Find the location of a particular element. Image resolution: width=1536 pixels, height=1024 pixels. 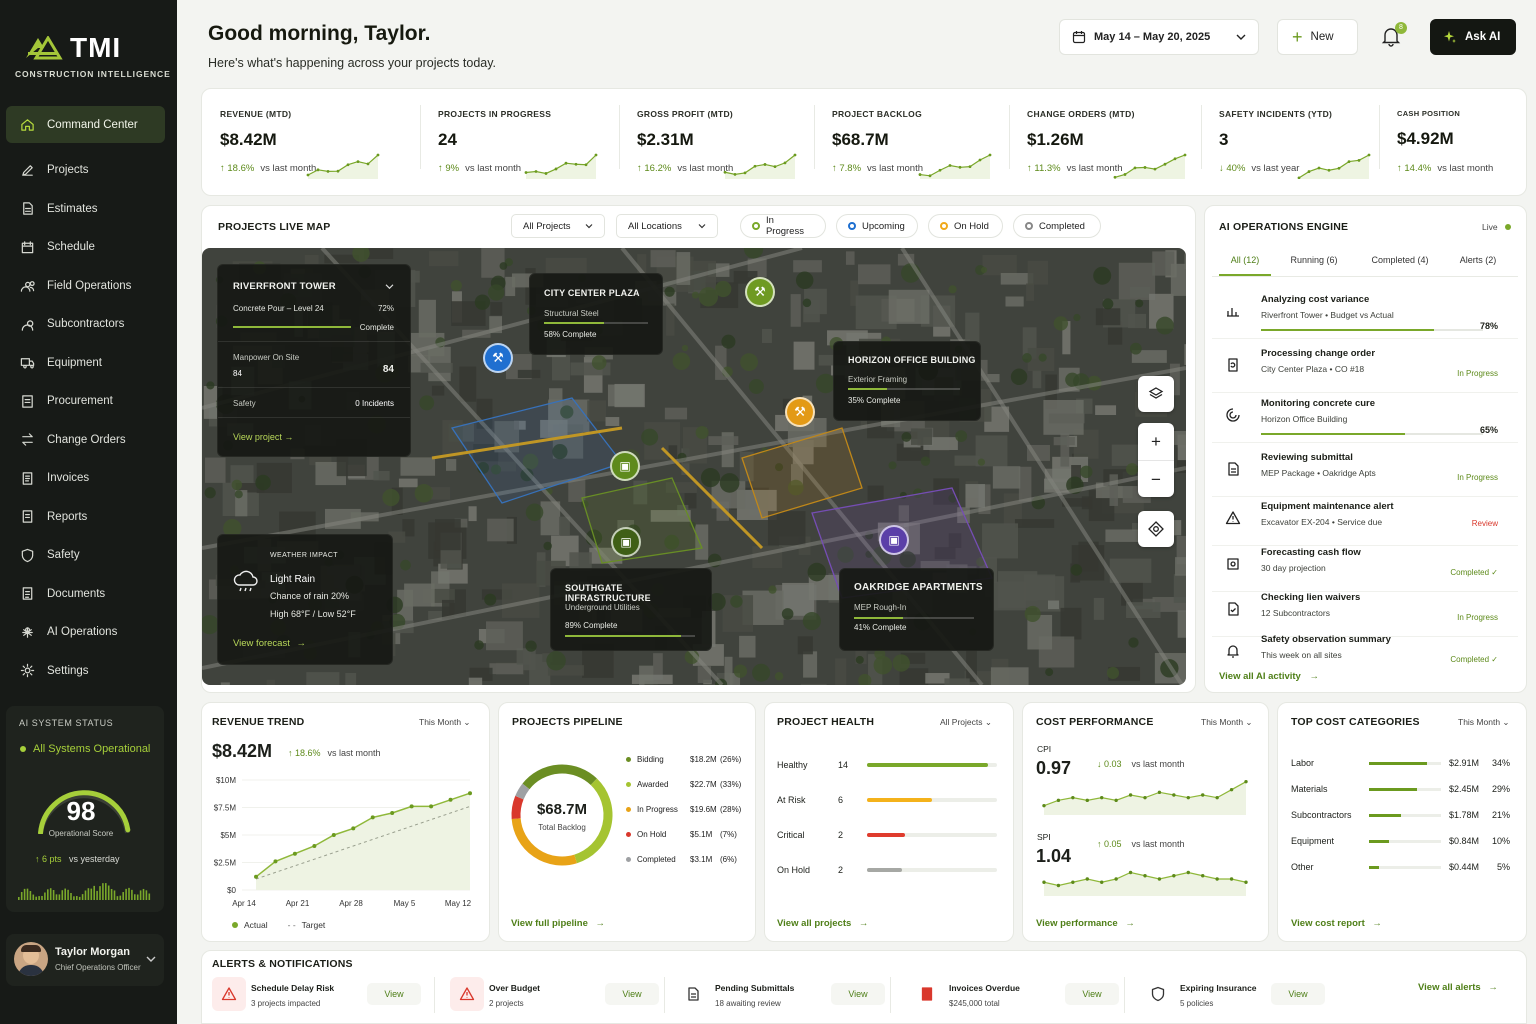

map-pin-in-progress: ⚒ is located at coordinates (760, 292).